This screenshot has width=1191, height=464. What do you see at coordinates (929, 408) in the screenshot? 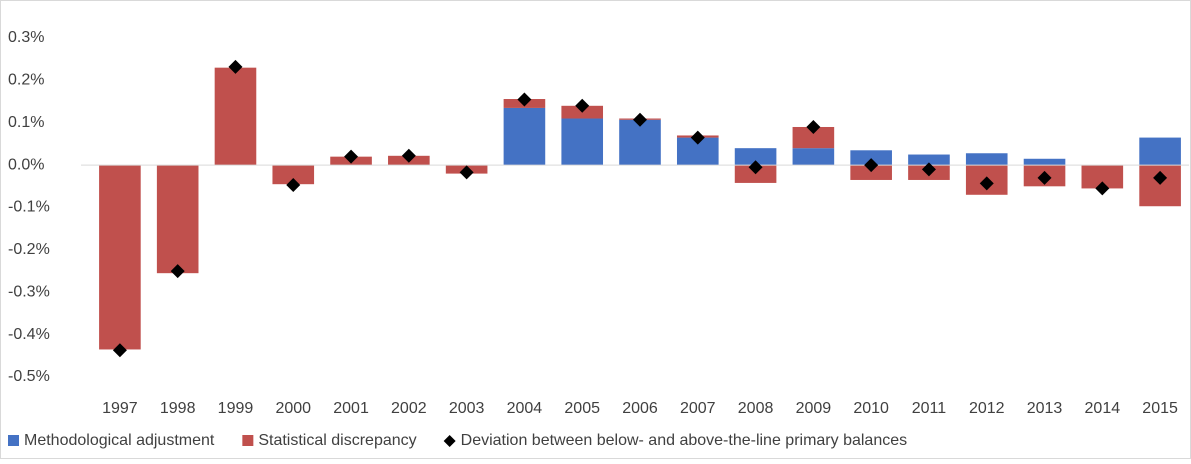
I see `x-tick-label: 2011` at bounding box center [929, 408].